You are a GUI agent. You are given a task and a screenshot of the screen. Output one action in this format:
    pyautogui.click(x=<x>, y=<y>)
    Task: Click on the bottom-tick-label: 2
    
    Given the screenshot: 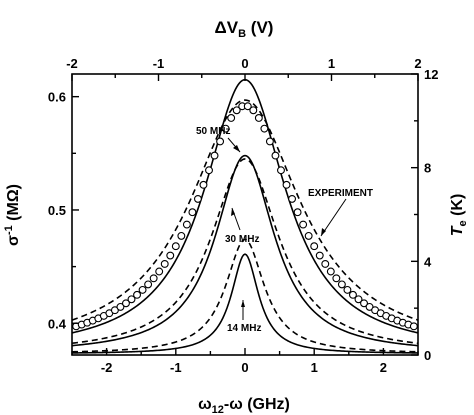 What is the action you would take?
    pyautogui.click(x=383, y=367)
    